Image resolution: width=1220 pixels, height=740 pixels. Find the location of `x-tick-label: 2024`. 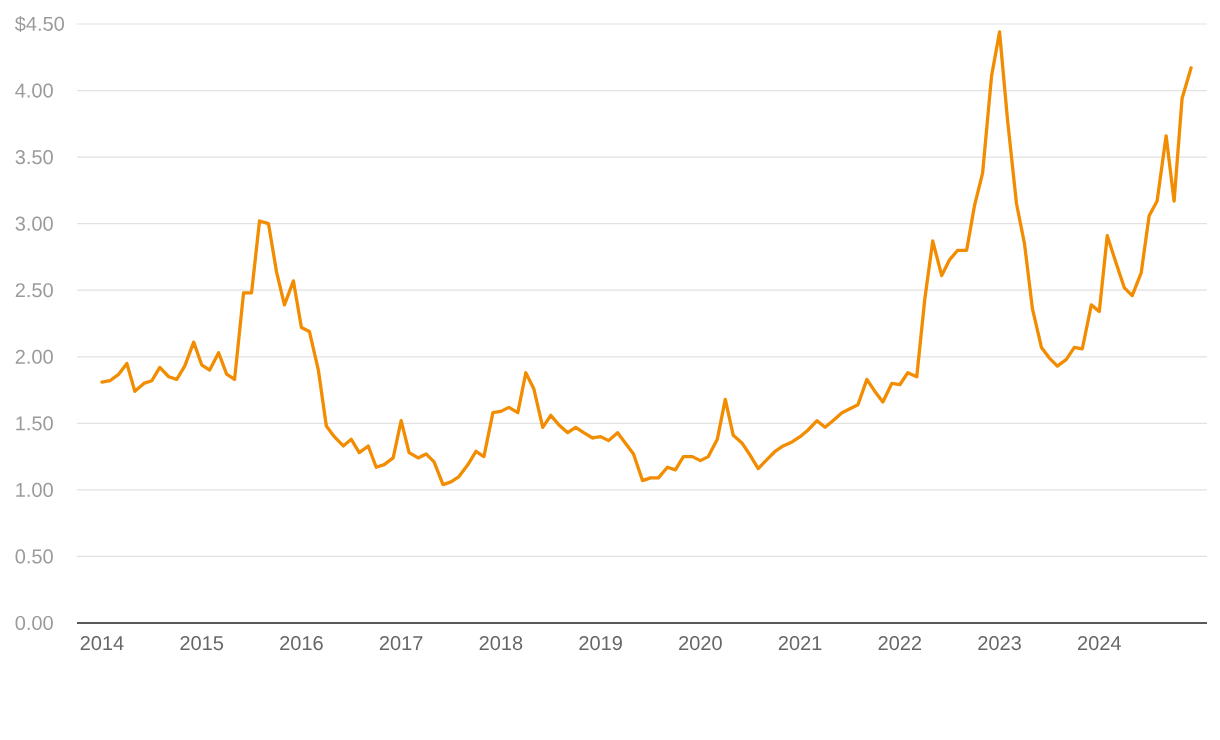

x-tick-label: 2024 is located at coordinates (1099, 643).